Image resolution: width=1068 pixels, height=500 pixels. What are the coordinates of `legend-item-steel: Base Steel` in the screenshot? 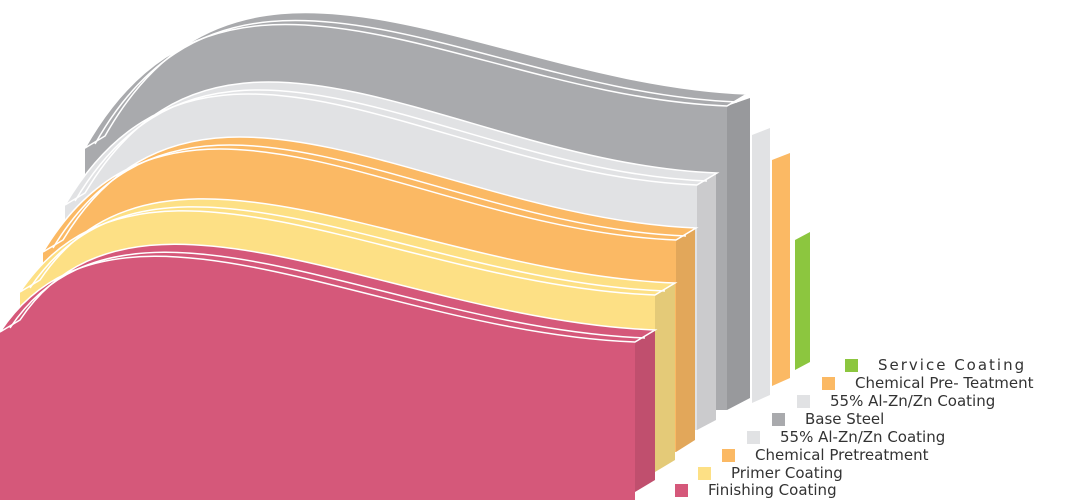 It's located at (828, 419).